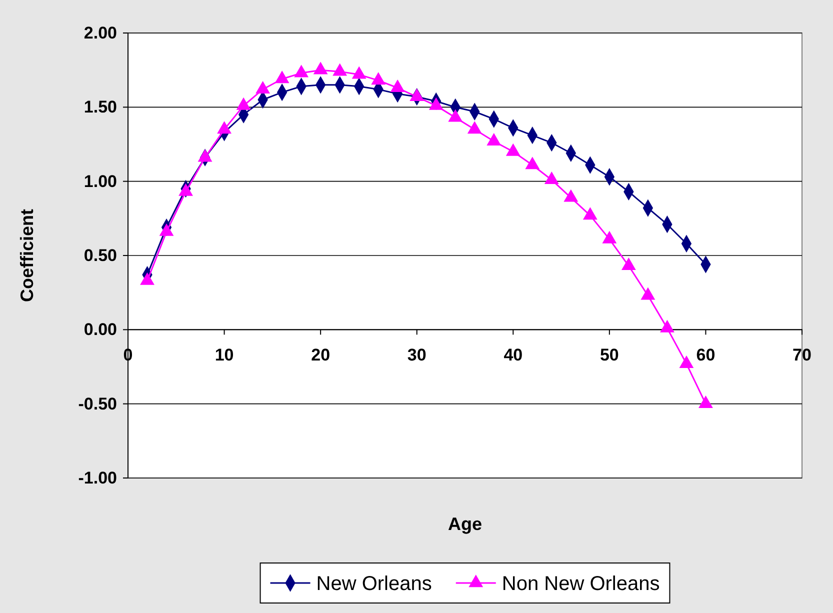  Describe the element at coordinates (416, 355) in the screenshot. I see `x-tick-label: 30` at that location.